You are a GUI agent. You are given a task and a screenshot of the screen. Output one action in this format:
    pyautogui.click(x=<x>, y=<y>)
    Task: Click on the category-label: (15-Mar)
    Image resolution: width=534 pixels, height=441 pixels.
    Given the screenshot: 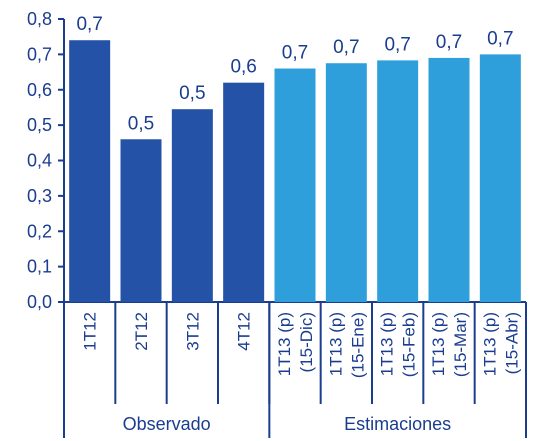 What is the action you would take?
    pyautogui.click(x=460, y=344)
    